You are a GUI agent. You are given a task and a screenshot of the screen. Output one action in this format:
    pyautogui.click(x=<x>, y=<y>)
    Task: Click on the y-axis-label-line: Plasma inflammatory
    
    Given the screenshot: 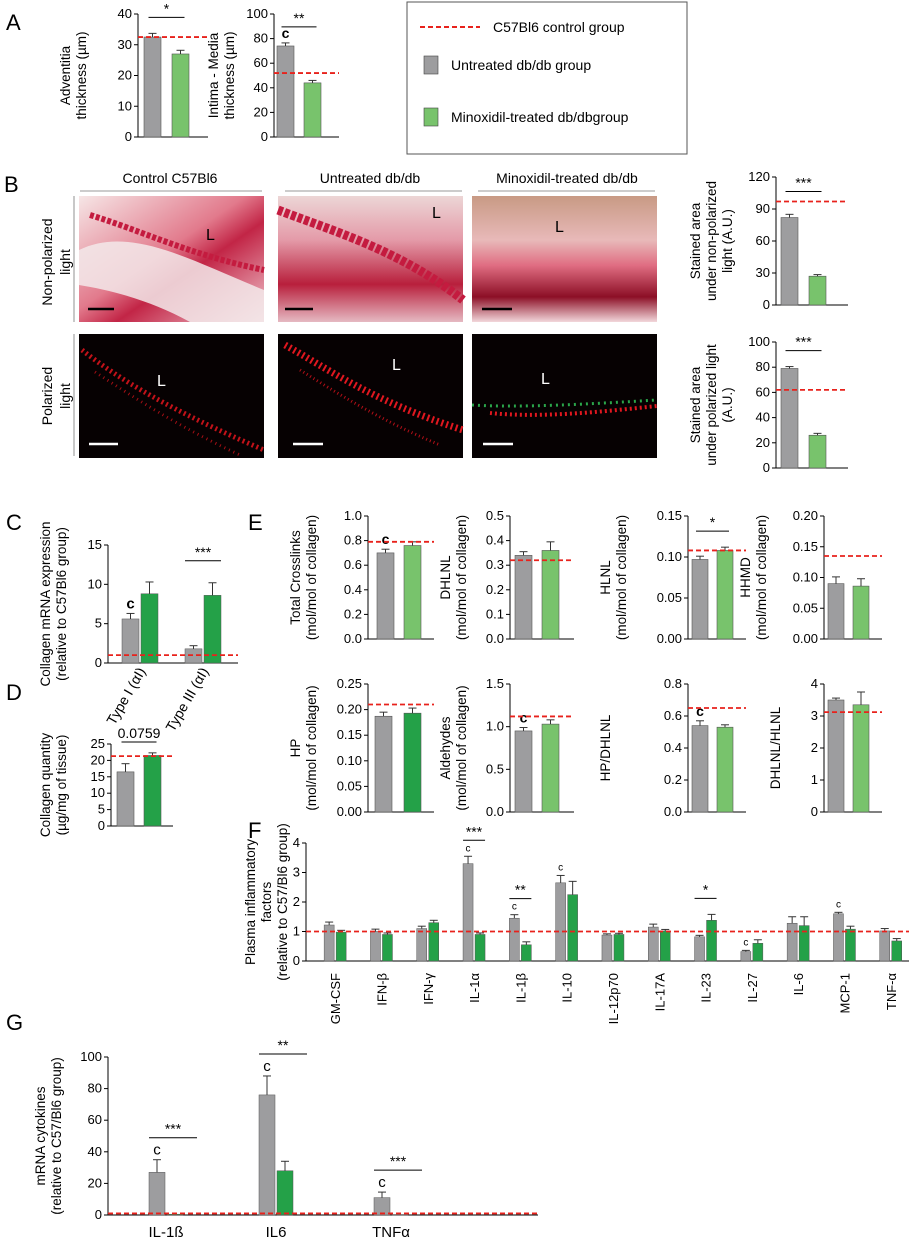 What is the action you would take?
    pyautogui.click(x=250, y=902)
    